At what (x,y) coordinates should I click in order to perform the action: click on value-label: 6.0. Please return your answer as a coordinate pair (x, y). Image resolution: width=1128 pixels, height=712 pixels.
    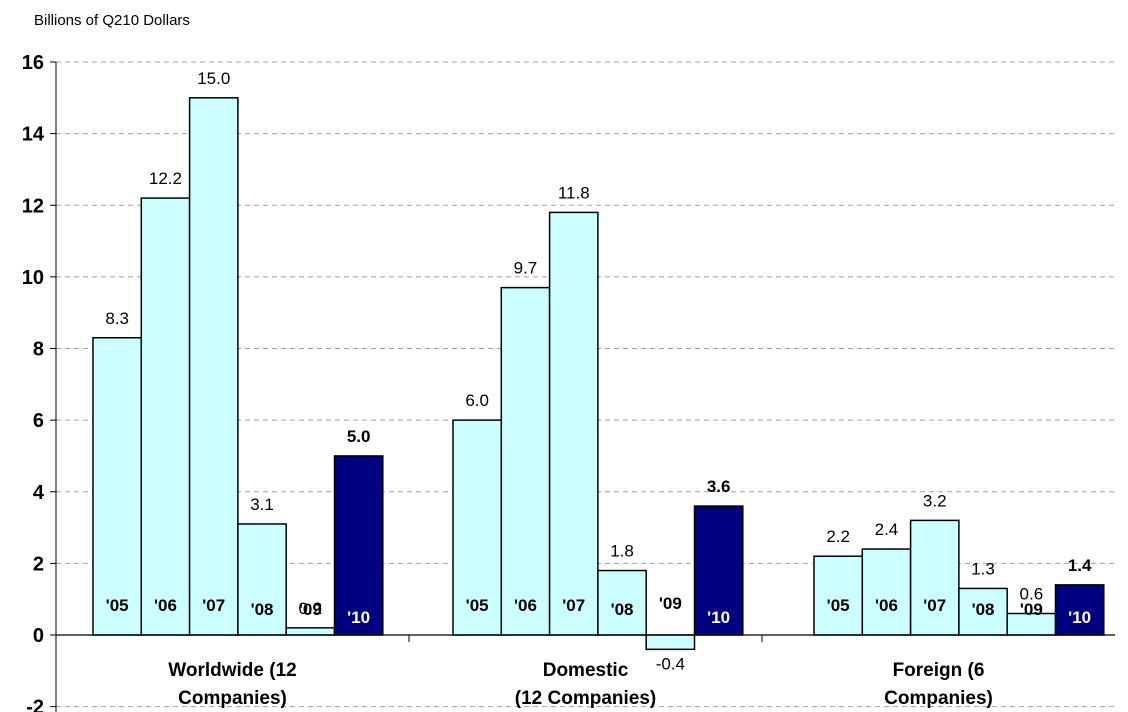
    Looking at the image, I should click on (477, 400).